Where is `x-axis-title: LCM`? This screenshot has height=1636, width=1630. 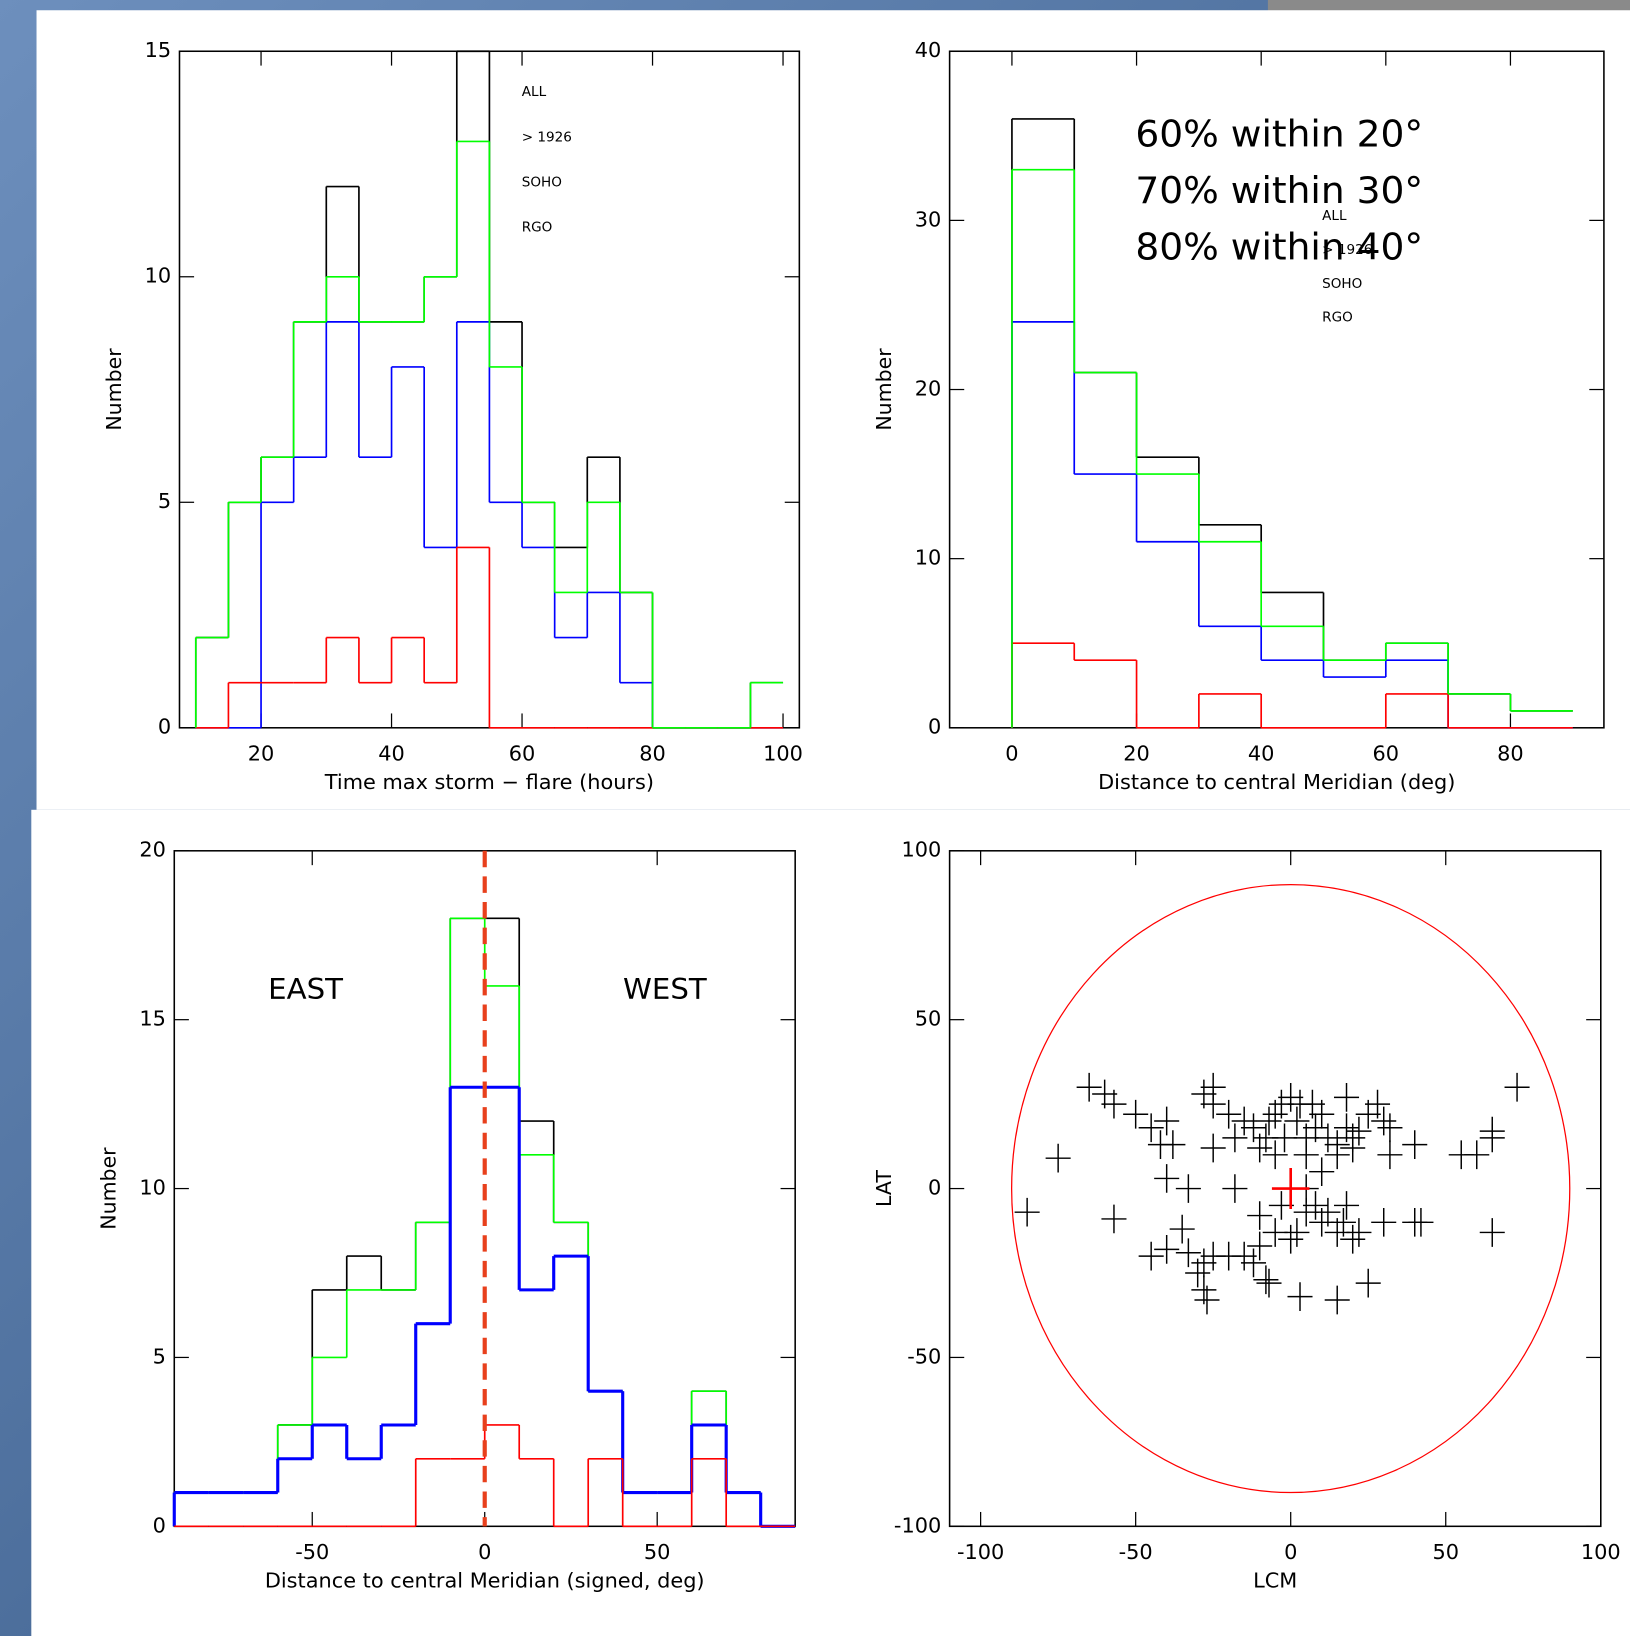
x-axis-title: LCM is located at coordinates (1275, 1581).